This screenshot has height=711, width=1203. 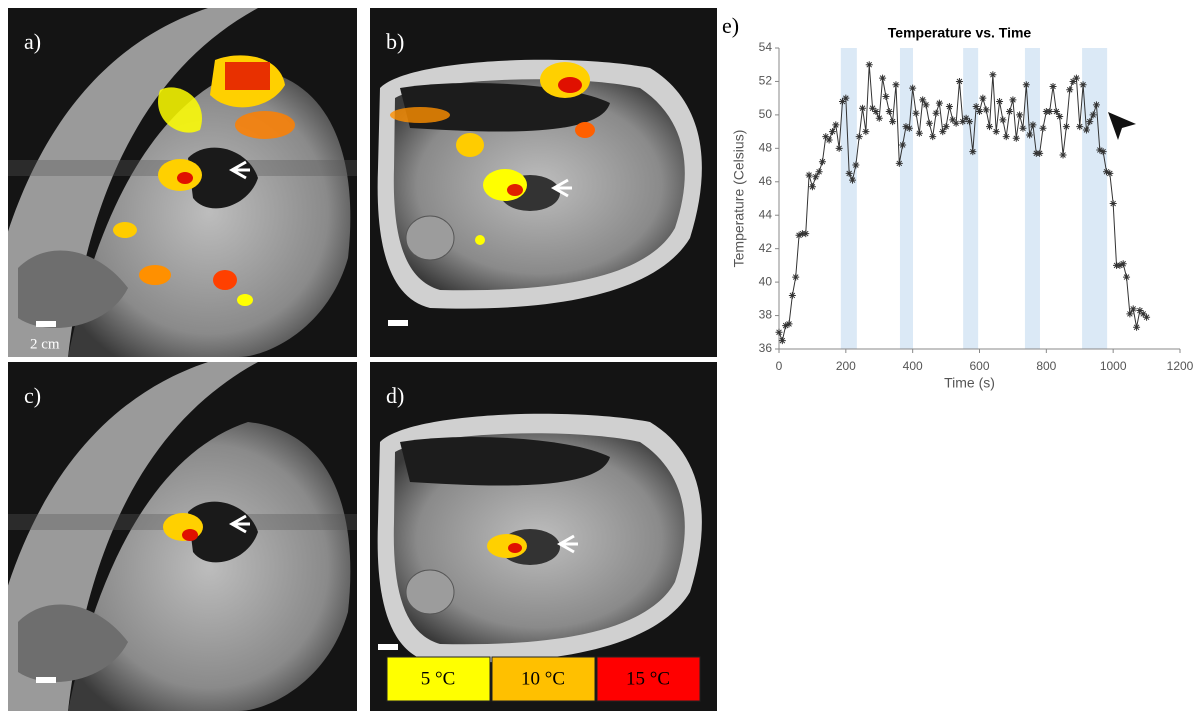 What do you see at coordinates (730, 25) in the screenshot?
I see `panel-label: e)` at bounding box center [730, 25].